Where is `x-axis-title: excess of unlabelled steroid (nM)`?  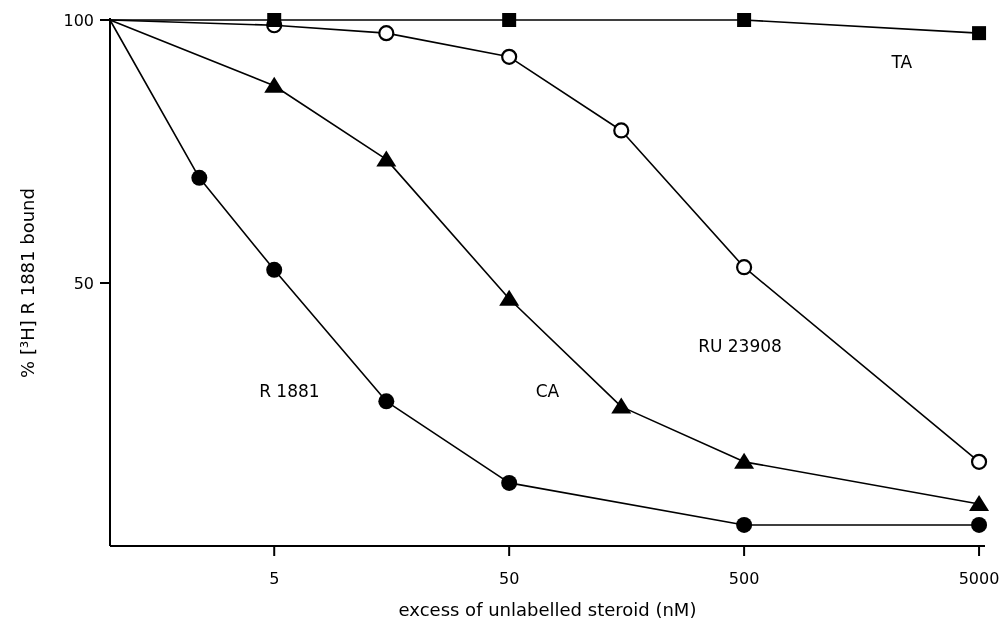
x-axis-title: excess of unlabelled steroid (nM) is located at coordinates (547, 609).